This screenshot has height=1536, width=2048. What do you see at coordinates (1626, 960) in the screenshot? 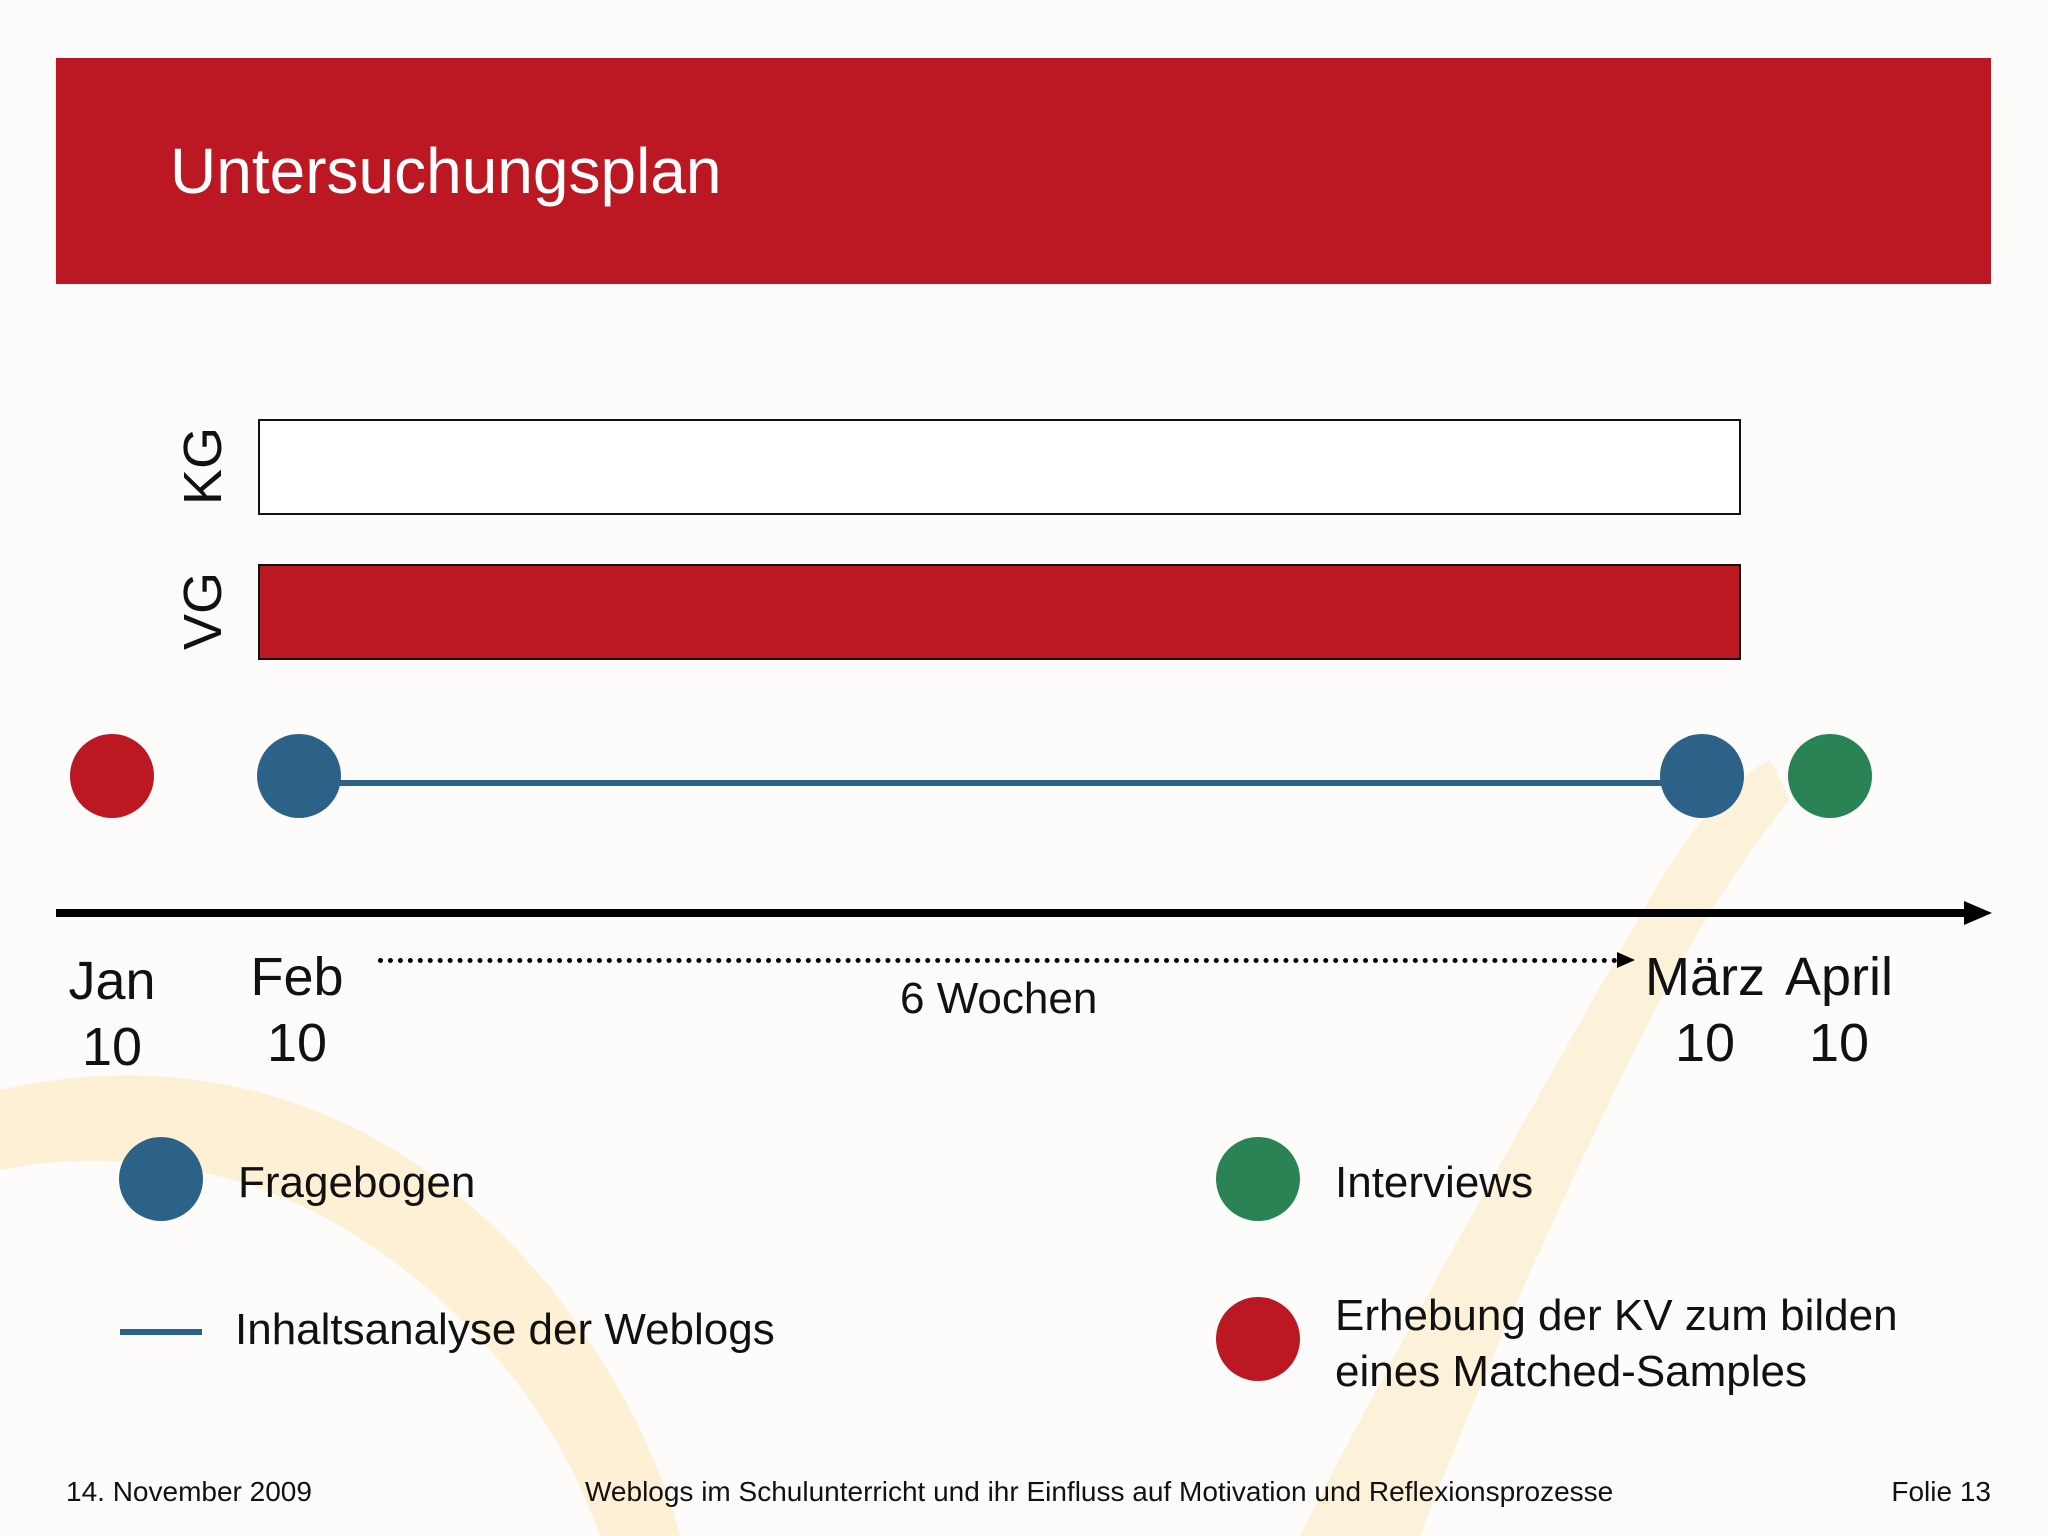
I see `duration-arrowhead` at bounding box center [1626, 960].